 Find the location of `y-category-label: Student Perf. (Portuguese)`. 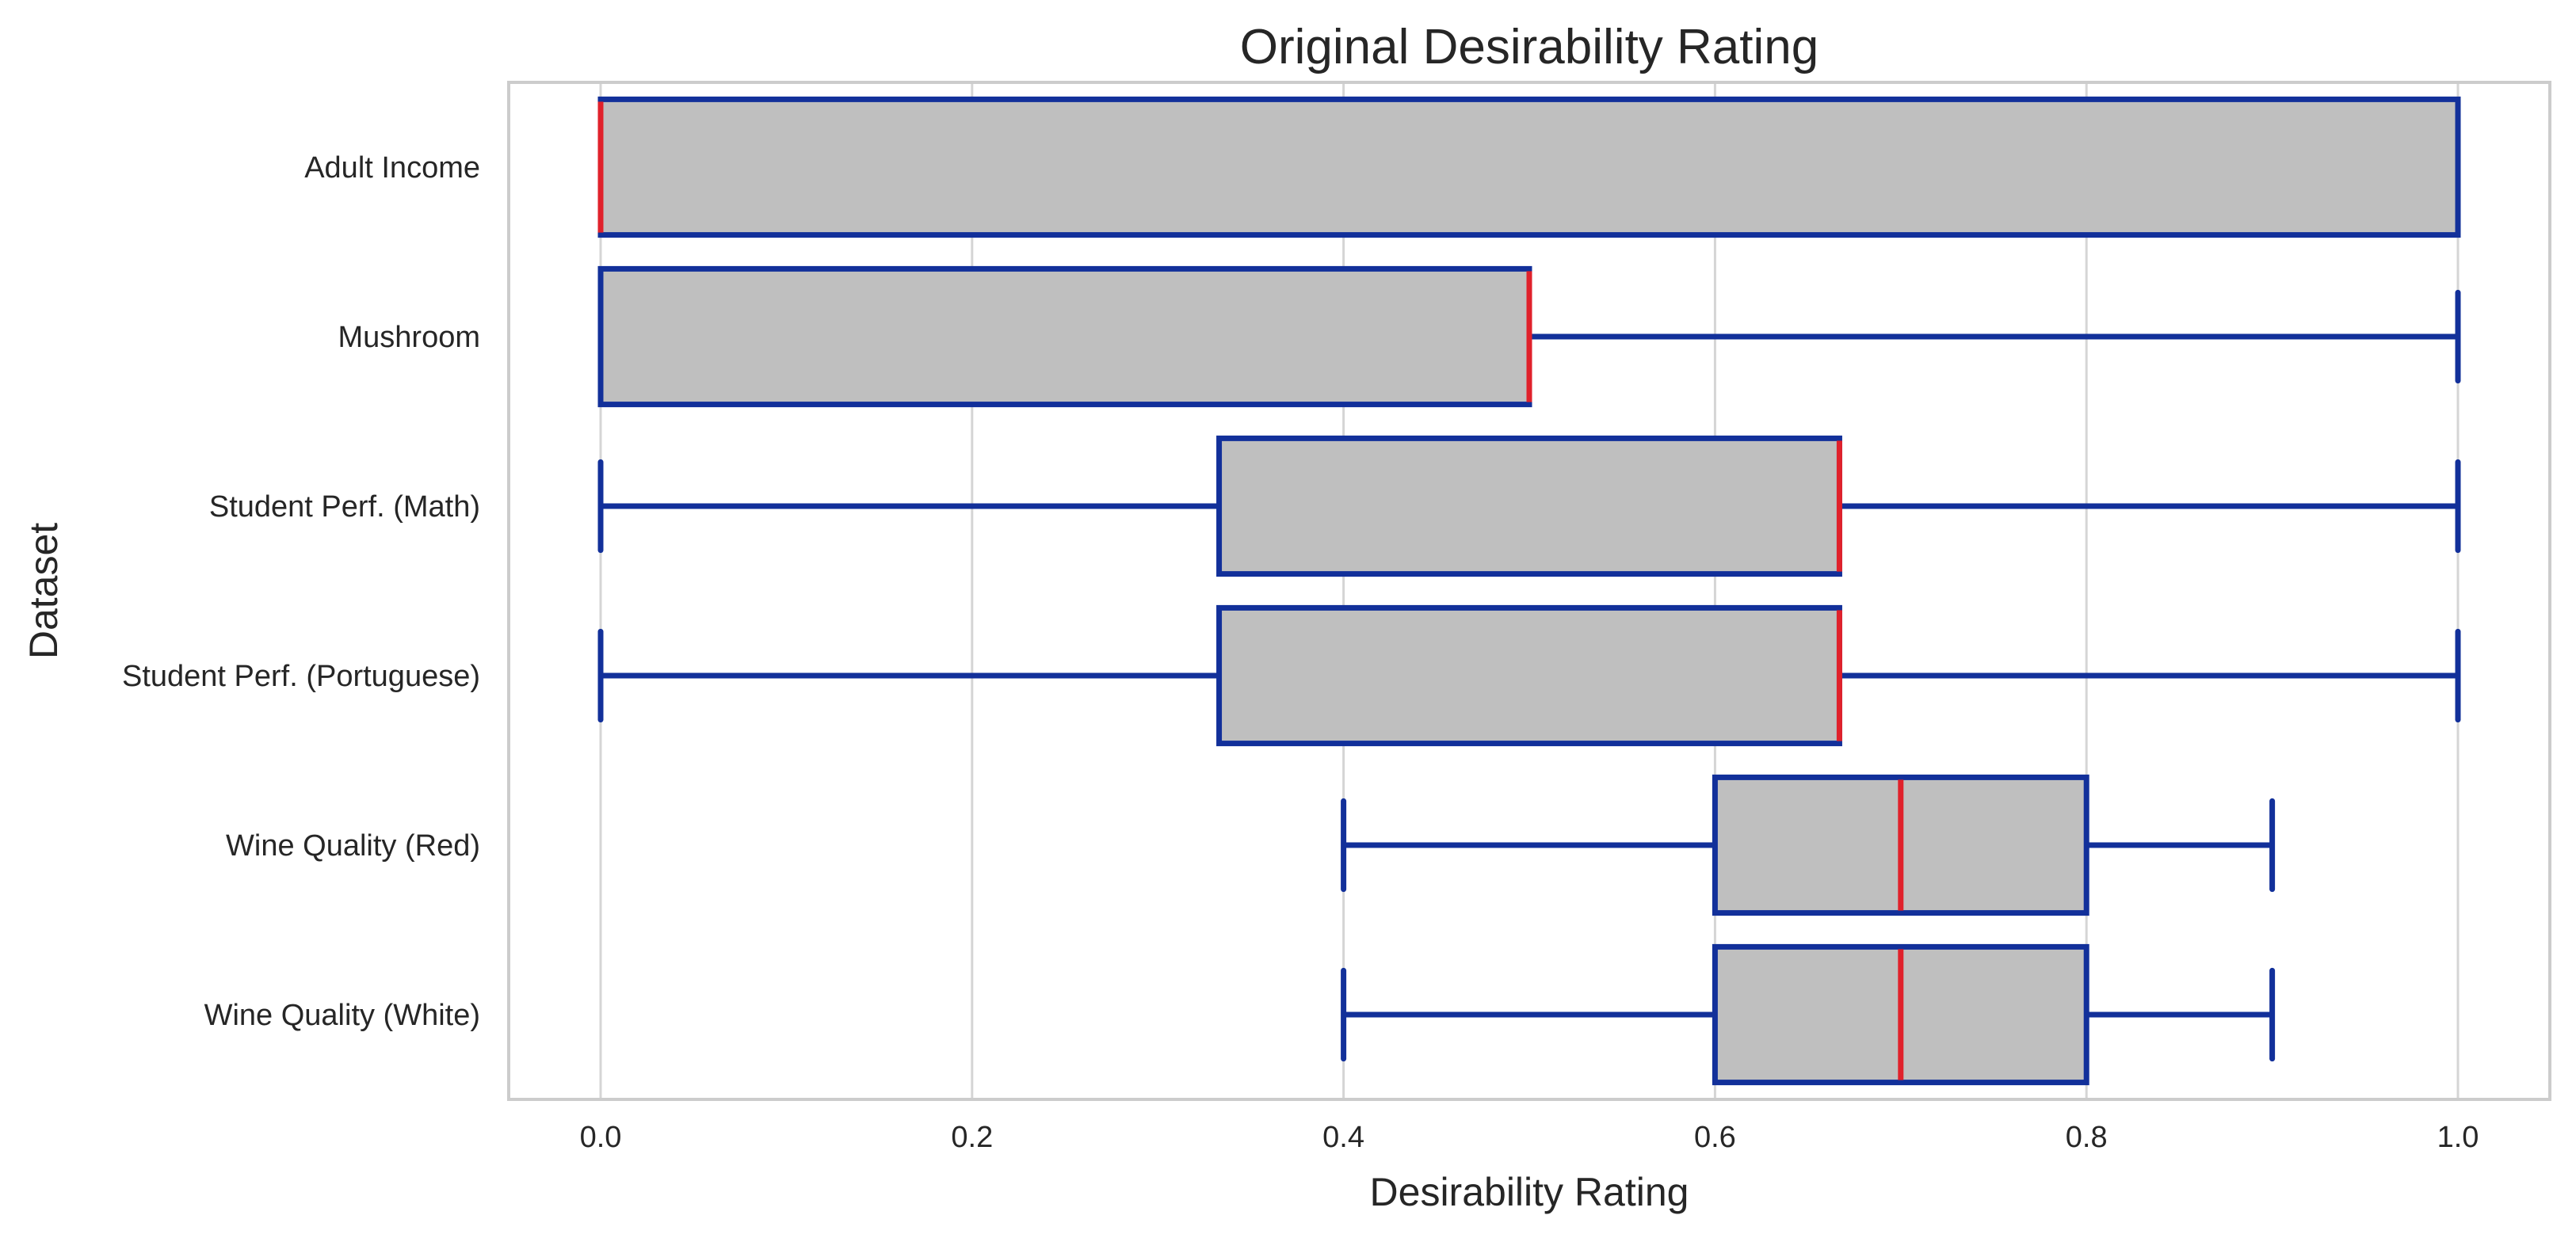

y-category-label: Student Perf. (Portuguese) is located at coordinates (301, 676).